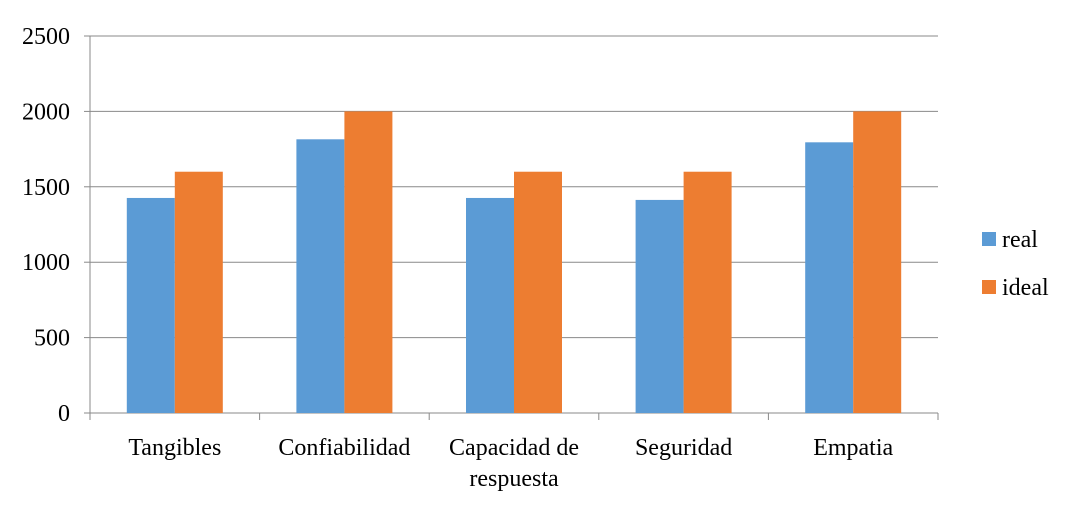 This screenshot has width=1078, height=510. I want to click on legend-label-ideal: ideal, so click(1025, 288).